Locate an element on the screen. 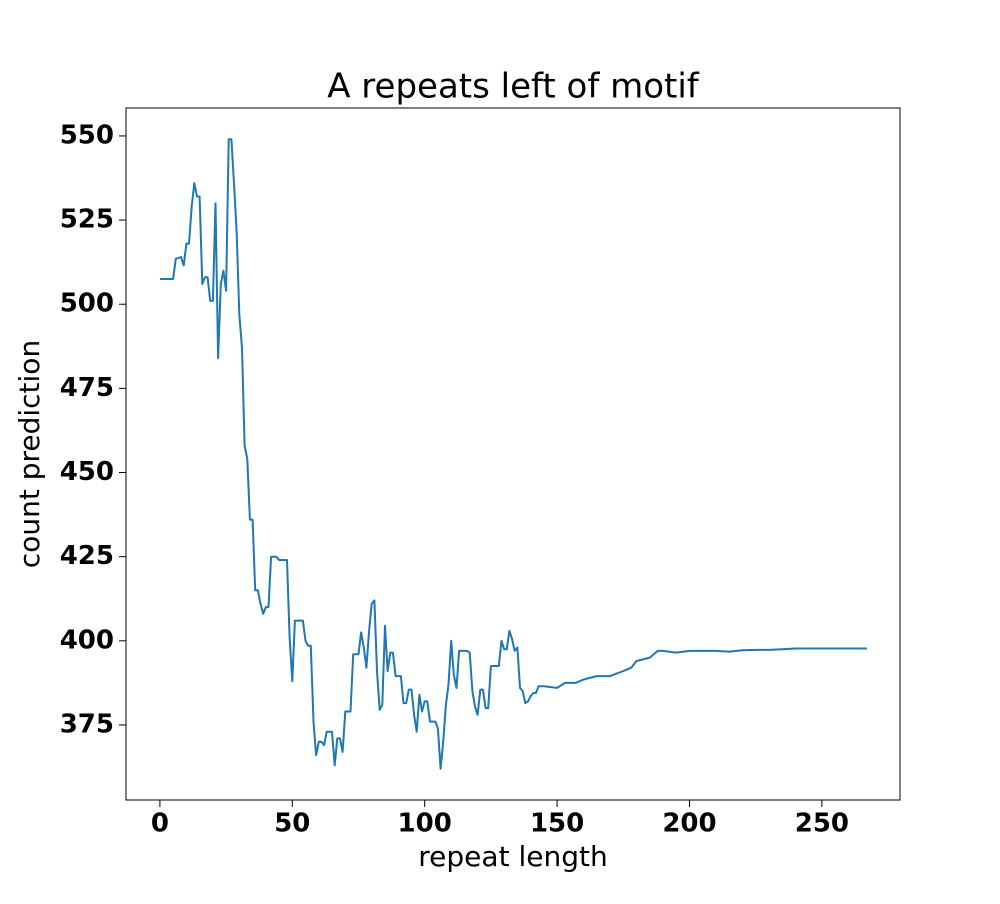  y-tick-label: 550 is located at coordinates (87, 135).